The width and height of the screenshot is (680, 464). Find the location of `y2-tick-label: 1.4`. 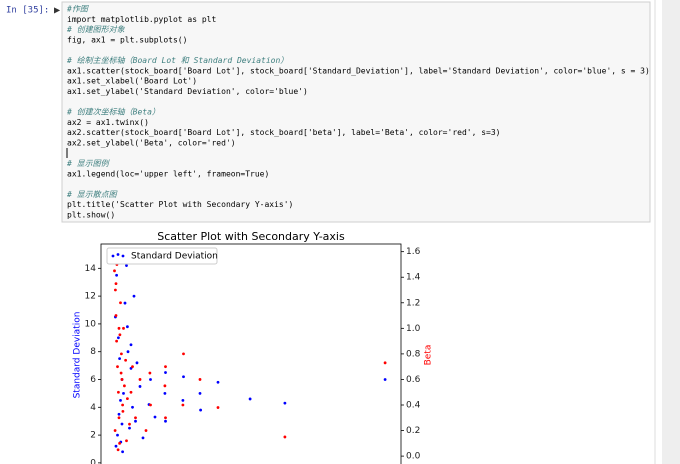

y2-tick-label: 1.4 is located at coordinates (413, 278).